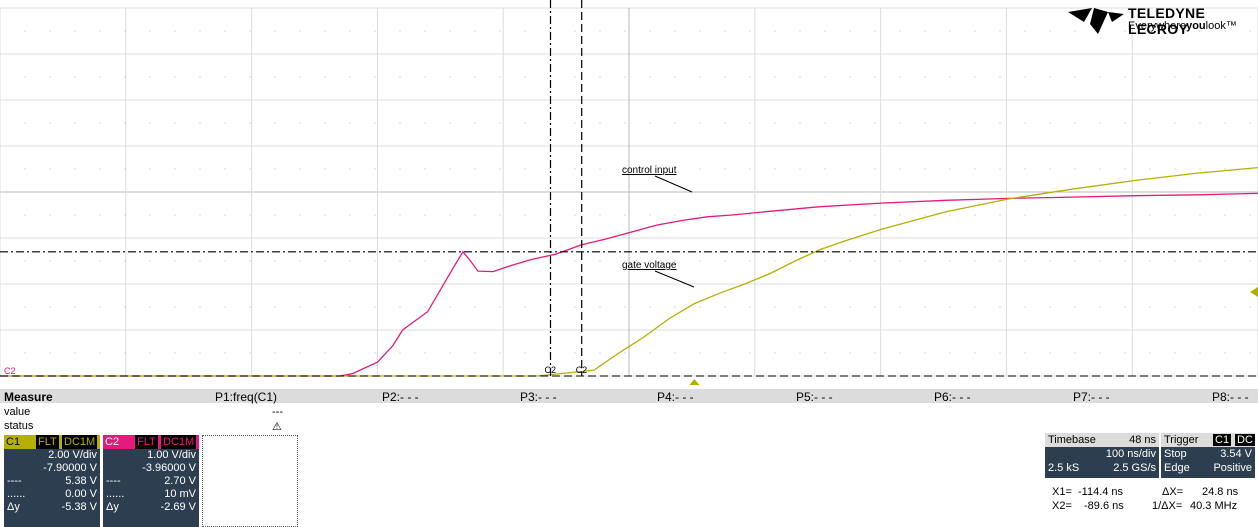 Image resolution: width=1258 pixels, height=527 pixels. I want to click on c1-coupling-tag: DC1M, so click(80, 442).